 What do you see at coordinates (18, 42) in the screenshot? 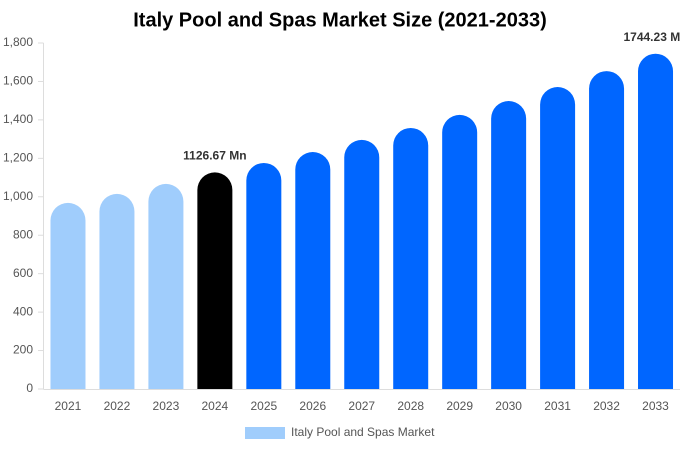
I see `y-tick-label: 1,800` at bounding box center [18, 42].